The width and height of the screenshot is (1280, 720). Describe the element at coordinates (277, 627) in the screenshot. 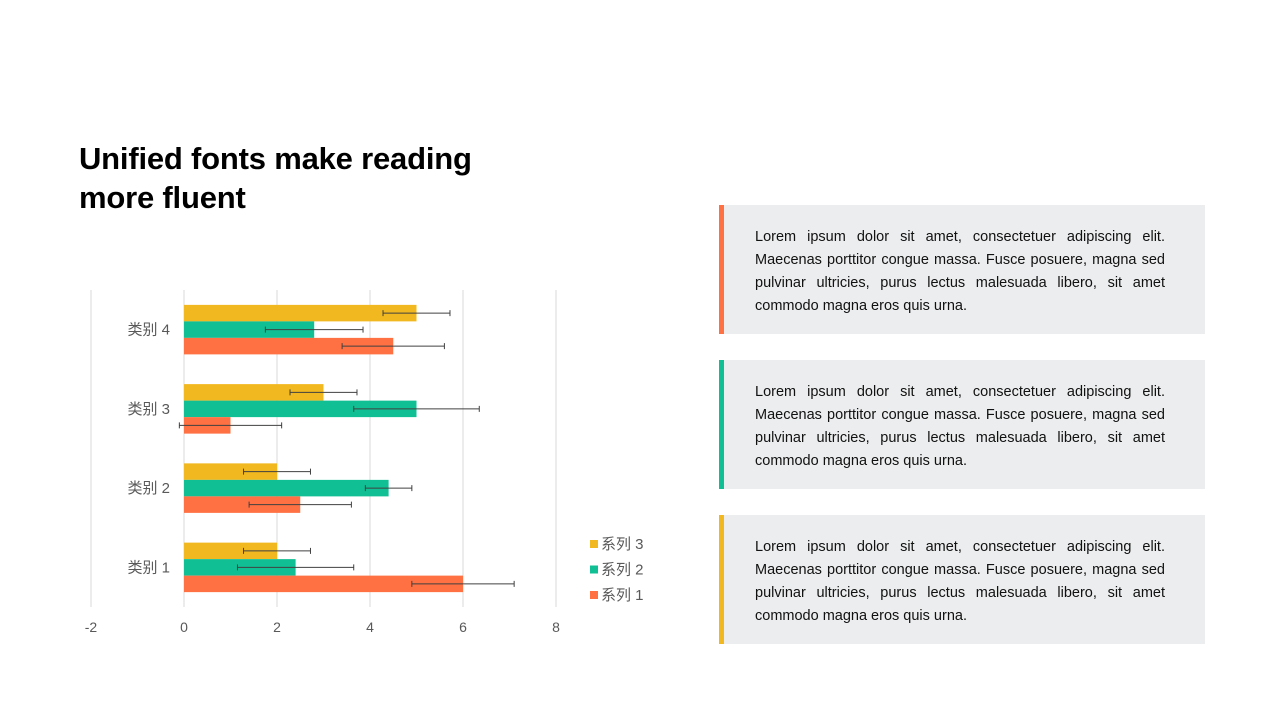

I see `x-tick-label-2: 2` at that location.